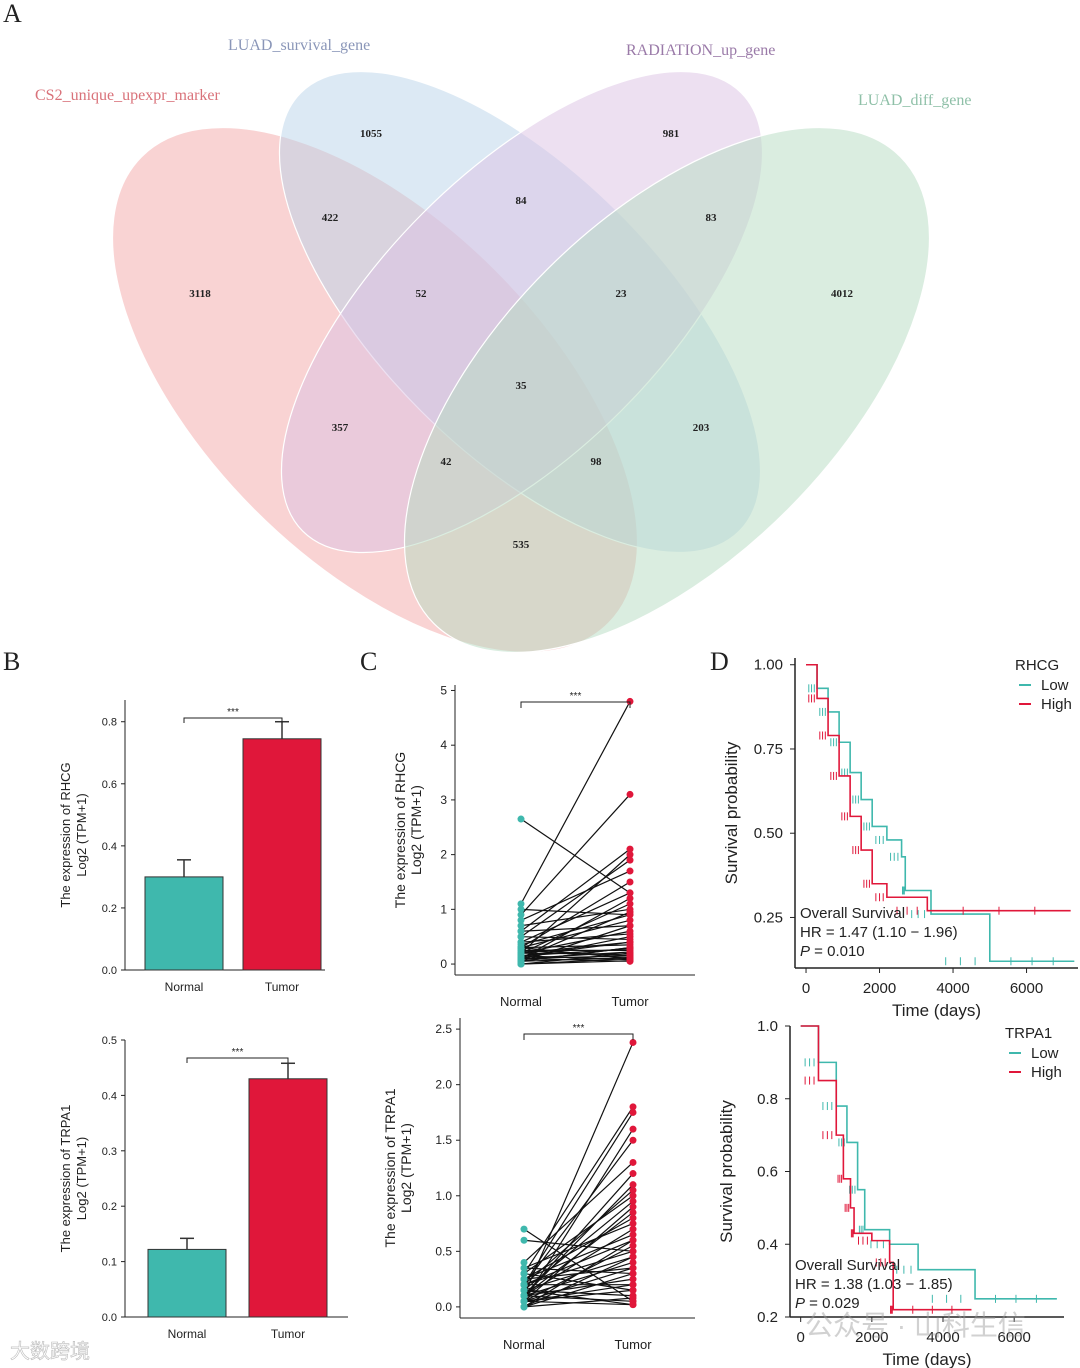  Describe the element at coordinates (128, 95) in the screenshot. I see `venn-set-label: CS2_unique_upexpr_marker` at that location.